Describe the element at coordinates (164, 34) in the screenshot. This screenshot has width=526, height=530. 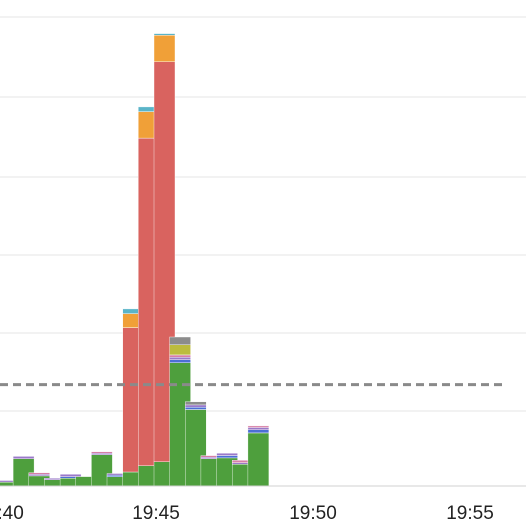
I see `bar-segment-cyan` at that location.